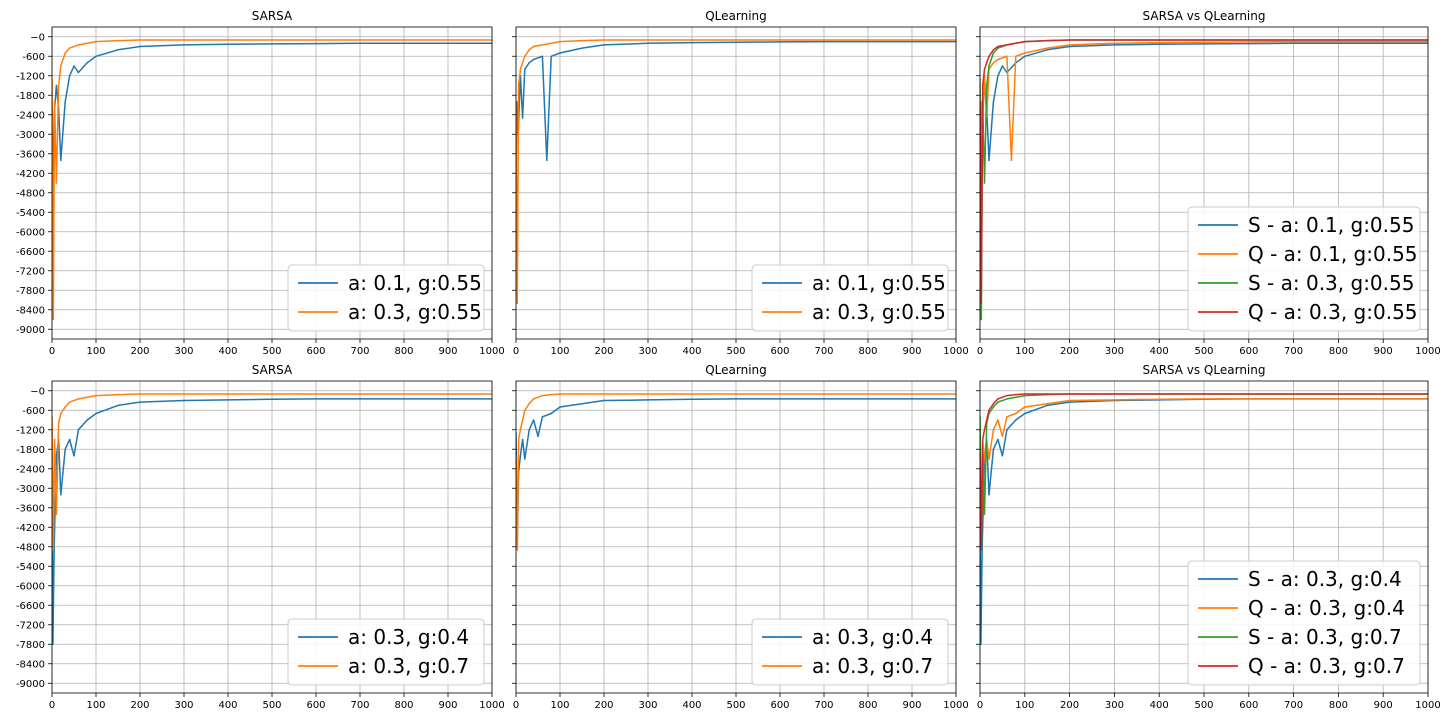 Image resolution: width=1440 pixels, height=720 pixels. What do you see at coordinates (386, 652) in the screenshot?
I see `legend: a: 0.3, g:0.4 a: 0.3, g:0.7` at bounding box center [386, 652].